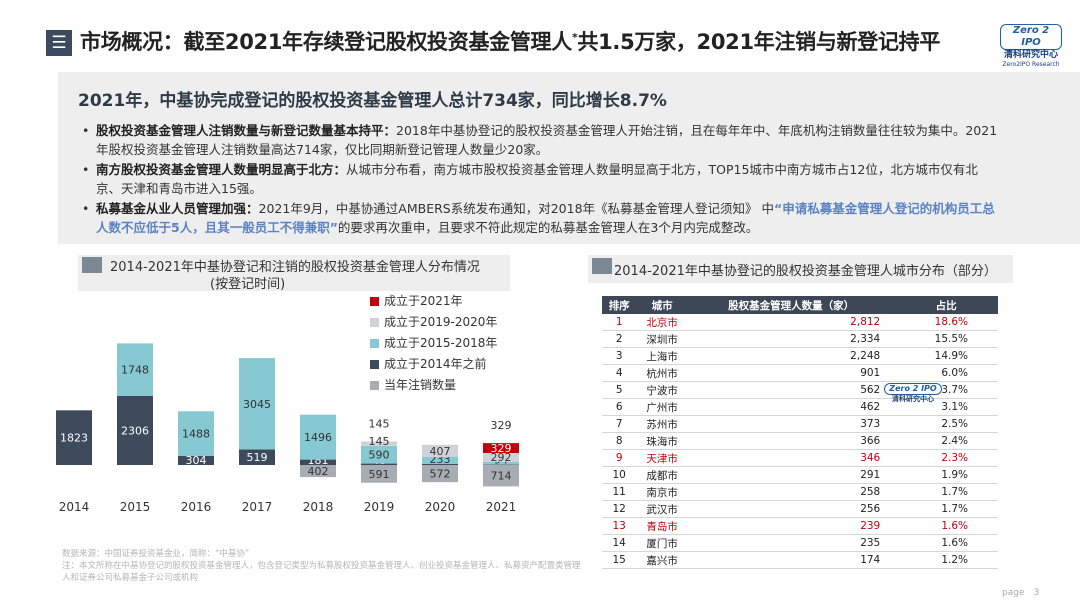 The height and width of the screenshot is (608, 1080). I want to click on legend-label: 成立于2014年之前, so click(435, 363).